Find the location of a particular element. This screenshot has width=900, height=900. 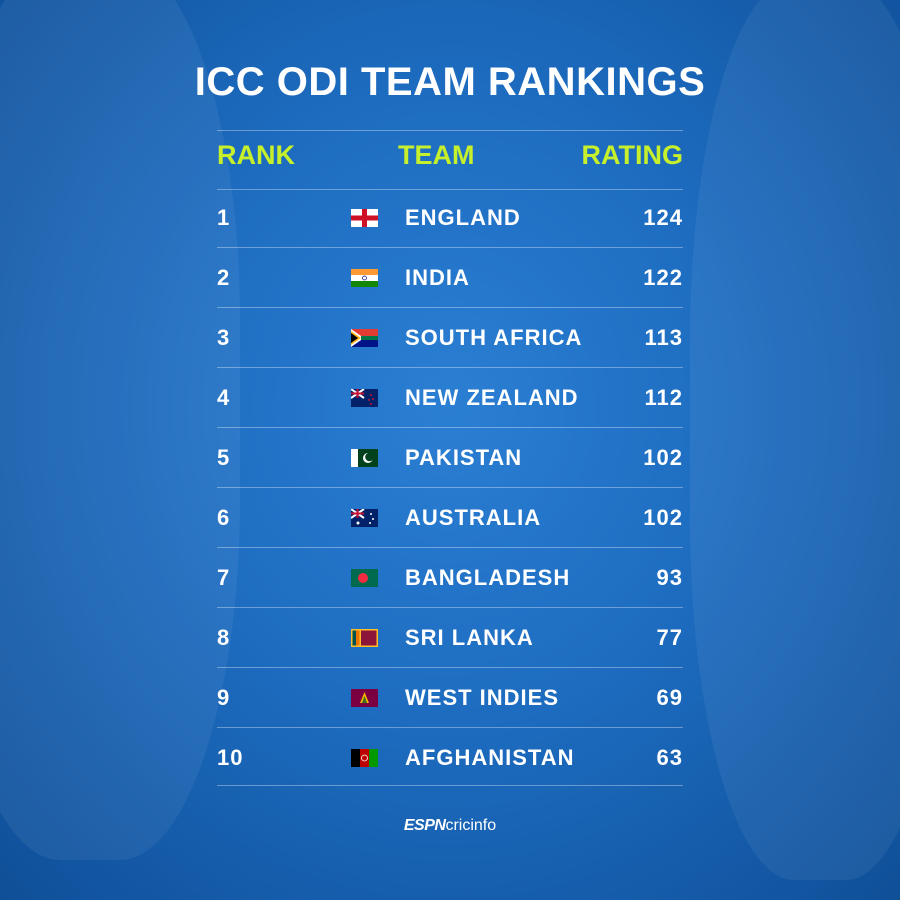

rank: 6 is located at coordinates (224, 517).